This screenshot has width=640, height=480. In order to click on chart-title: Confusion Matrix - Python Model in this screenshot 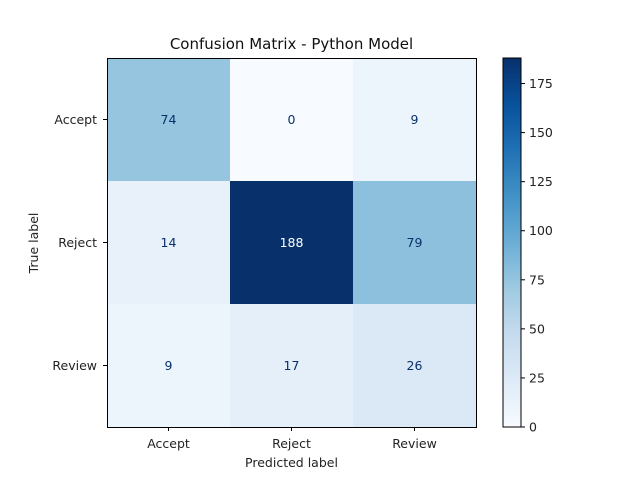, I will do `click(291, 44)`.